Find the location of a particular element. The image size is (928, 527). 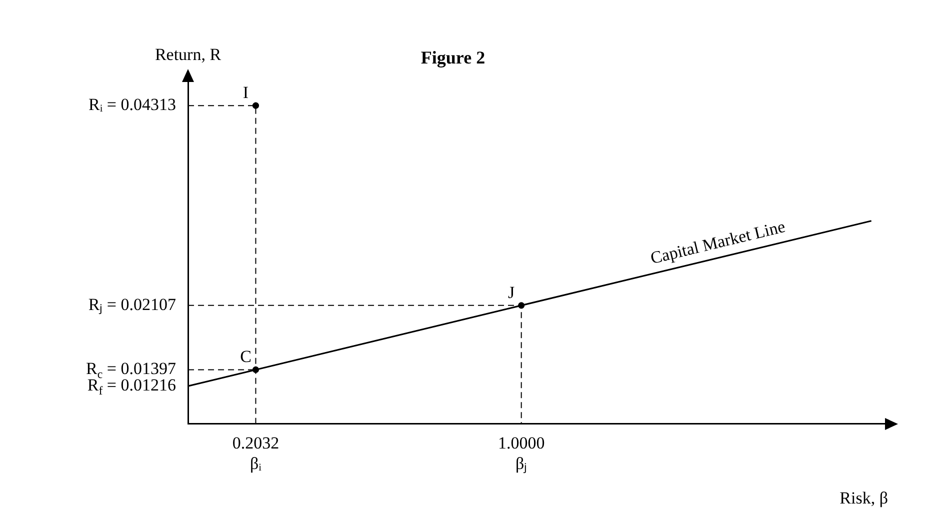

x-axis-title: Risk, β is located at coordinates (864, 498).